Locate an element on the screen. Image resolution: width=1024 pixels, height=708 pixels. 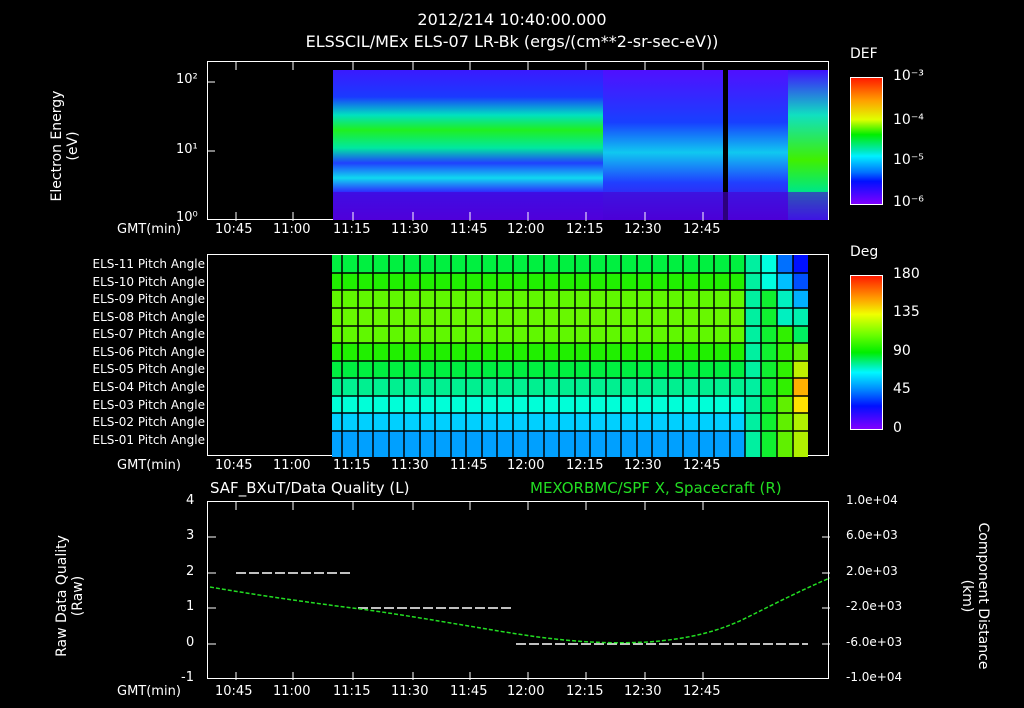
panel1-ylabel: Electron Energy (eV) is located at coordinates (65, 146).